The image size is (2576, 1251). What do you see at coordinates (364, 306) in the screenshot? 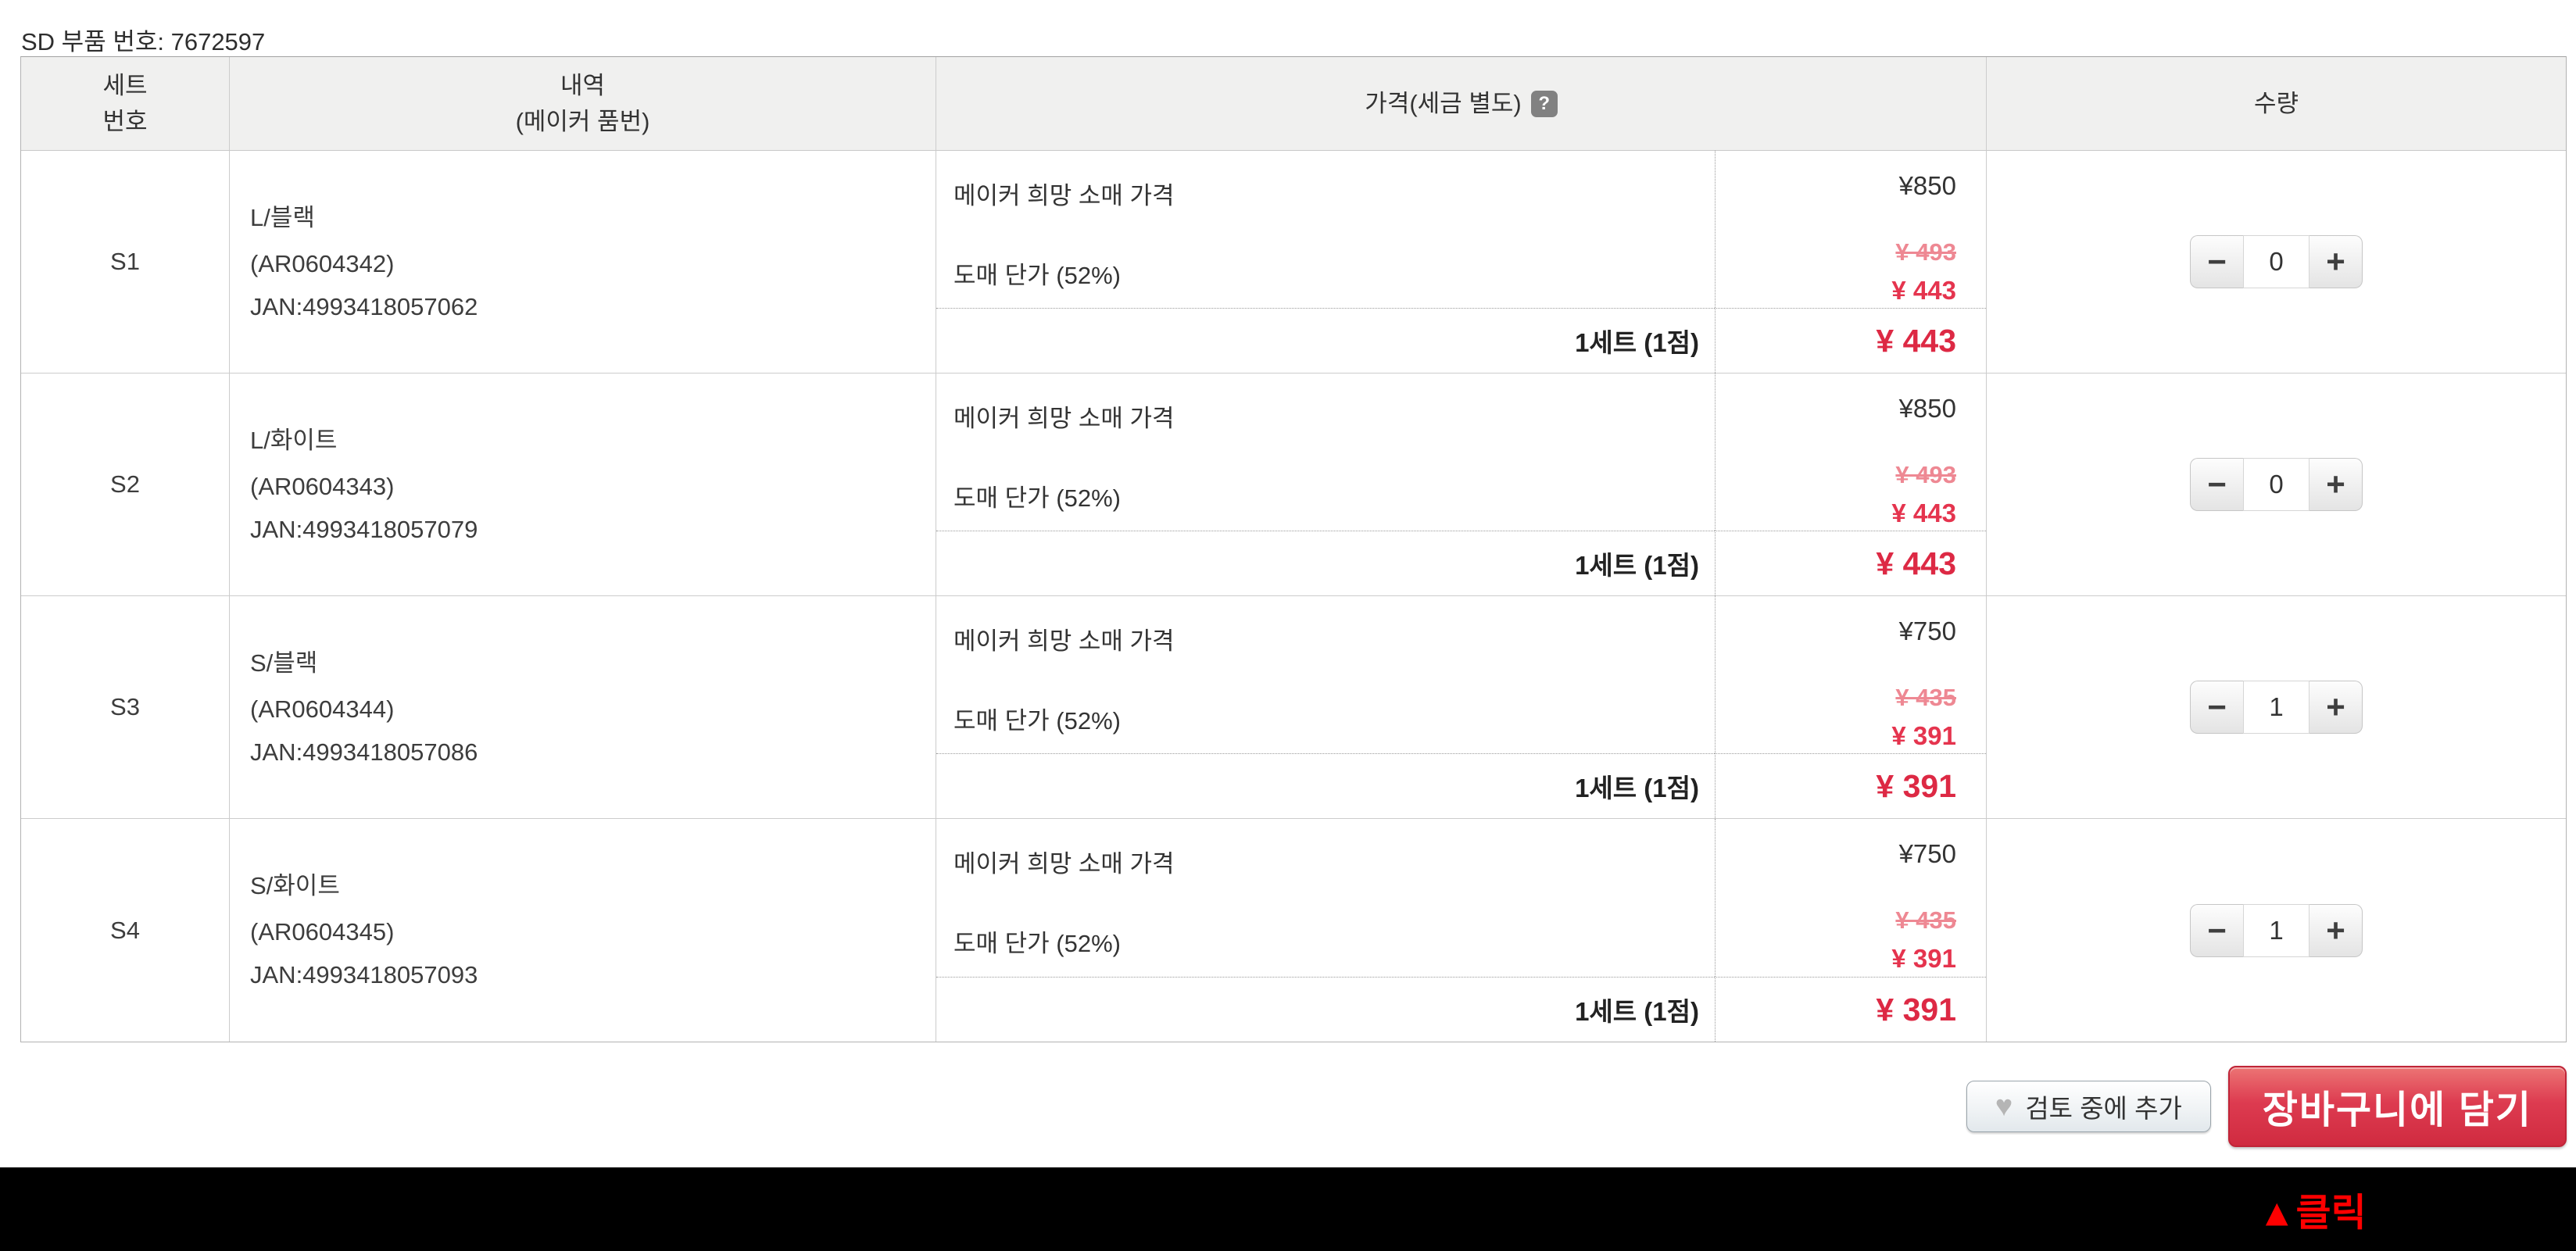
I see `jan-code: JAN:4993418057062` at bounding box center [364, 306].